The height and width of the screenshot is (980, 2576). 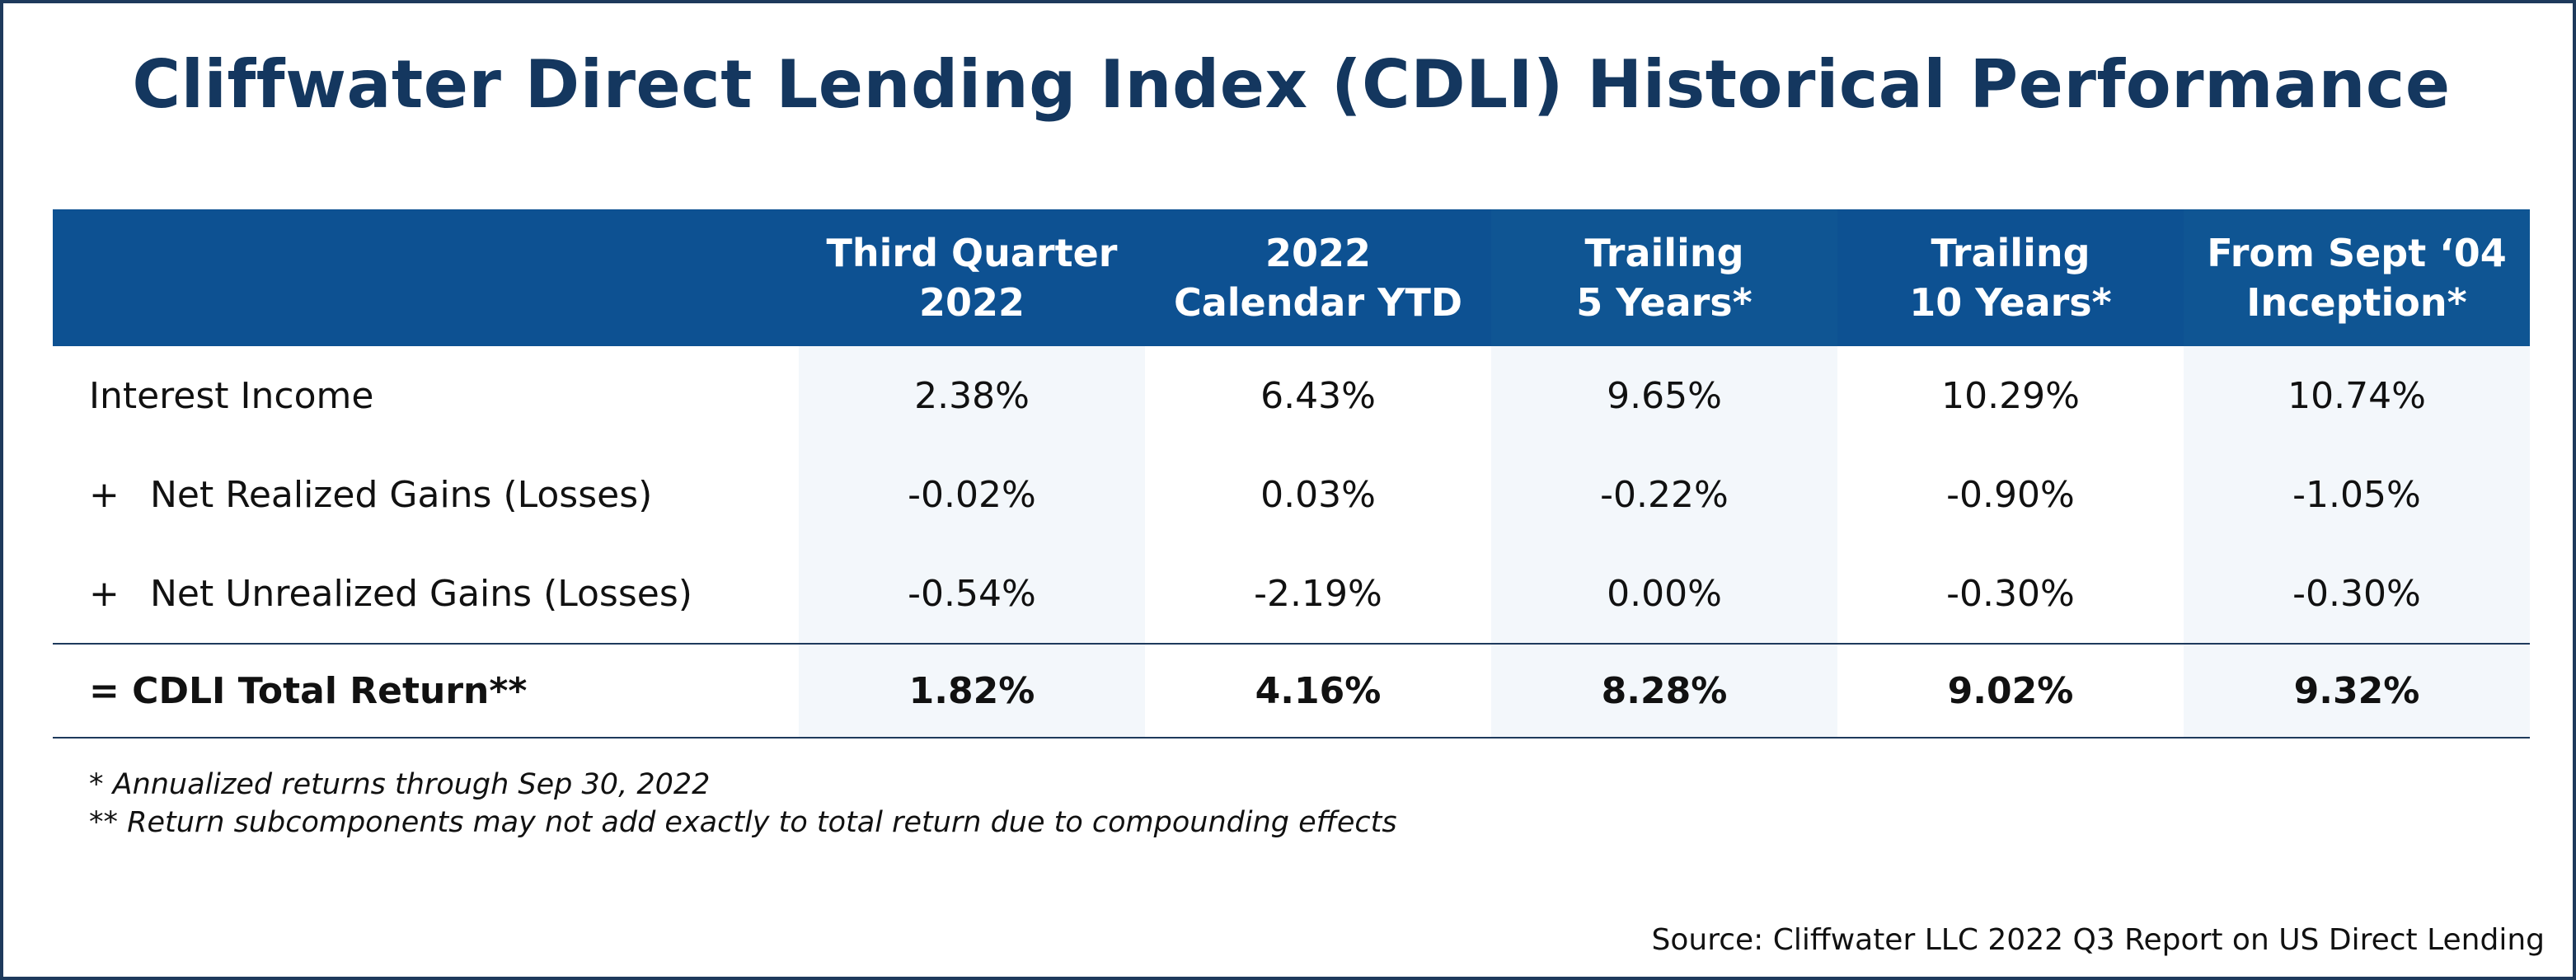 What do you see at coordinates (972, 691) in the screenshot?
I see `total-cell: 1.82%` at bounding box center [972, 691].